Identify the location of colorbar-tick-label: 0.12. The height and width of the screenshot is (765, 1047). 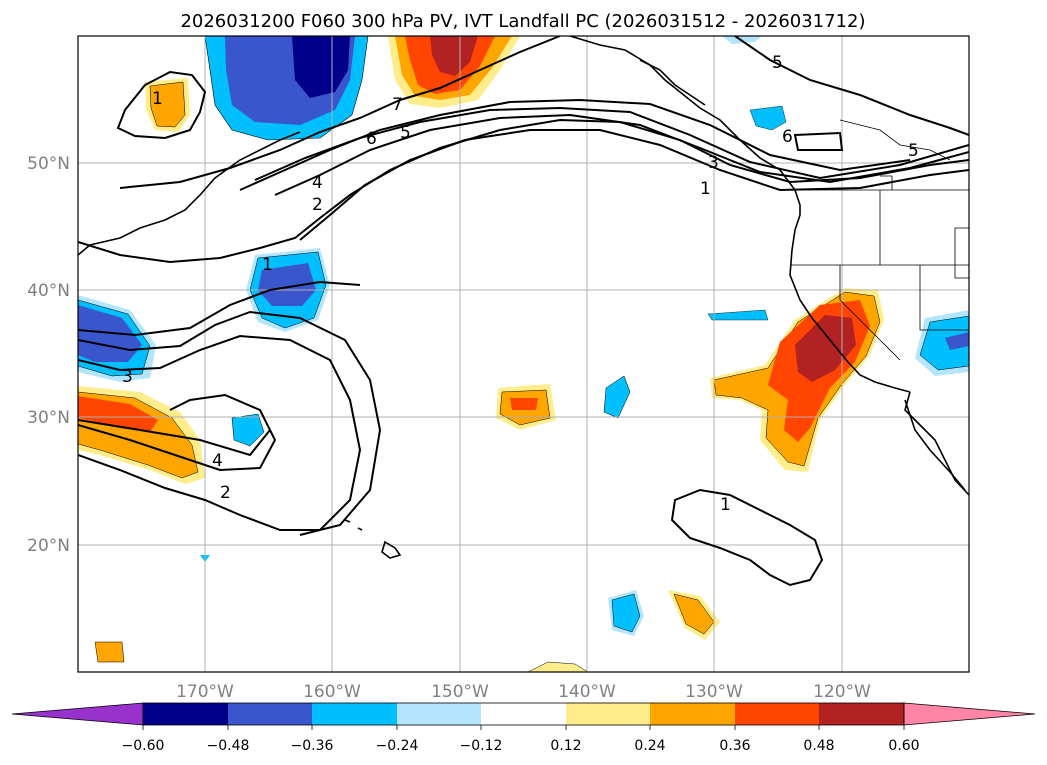
(565, 746).